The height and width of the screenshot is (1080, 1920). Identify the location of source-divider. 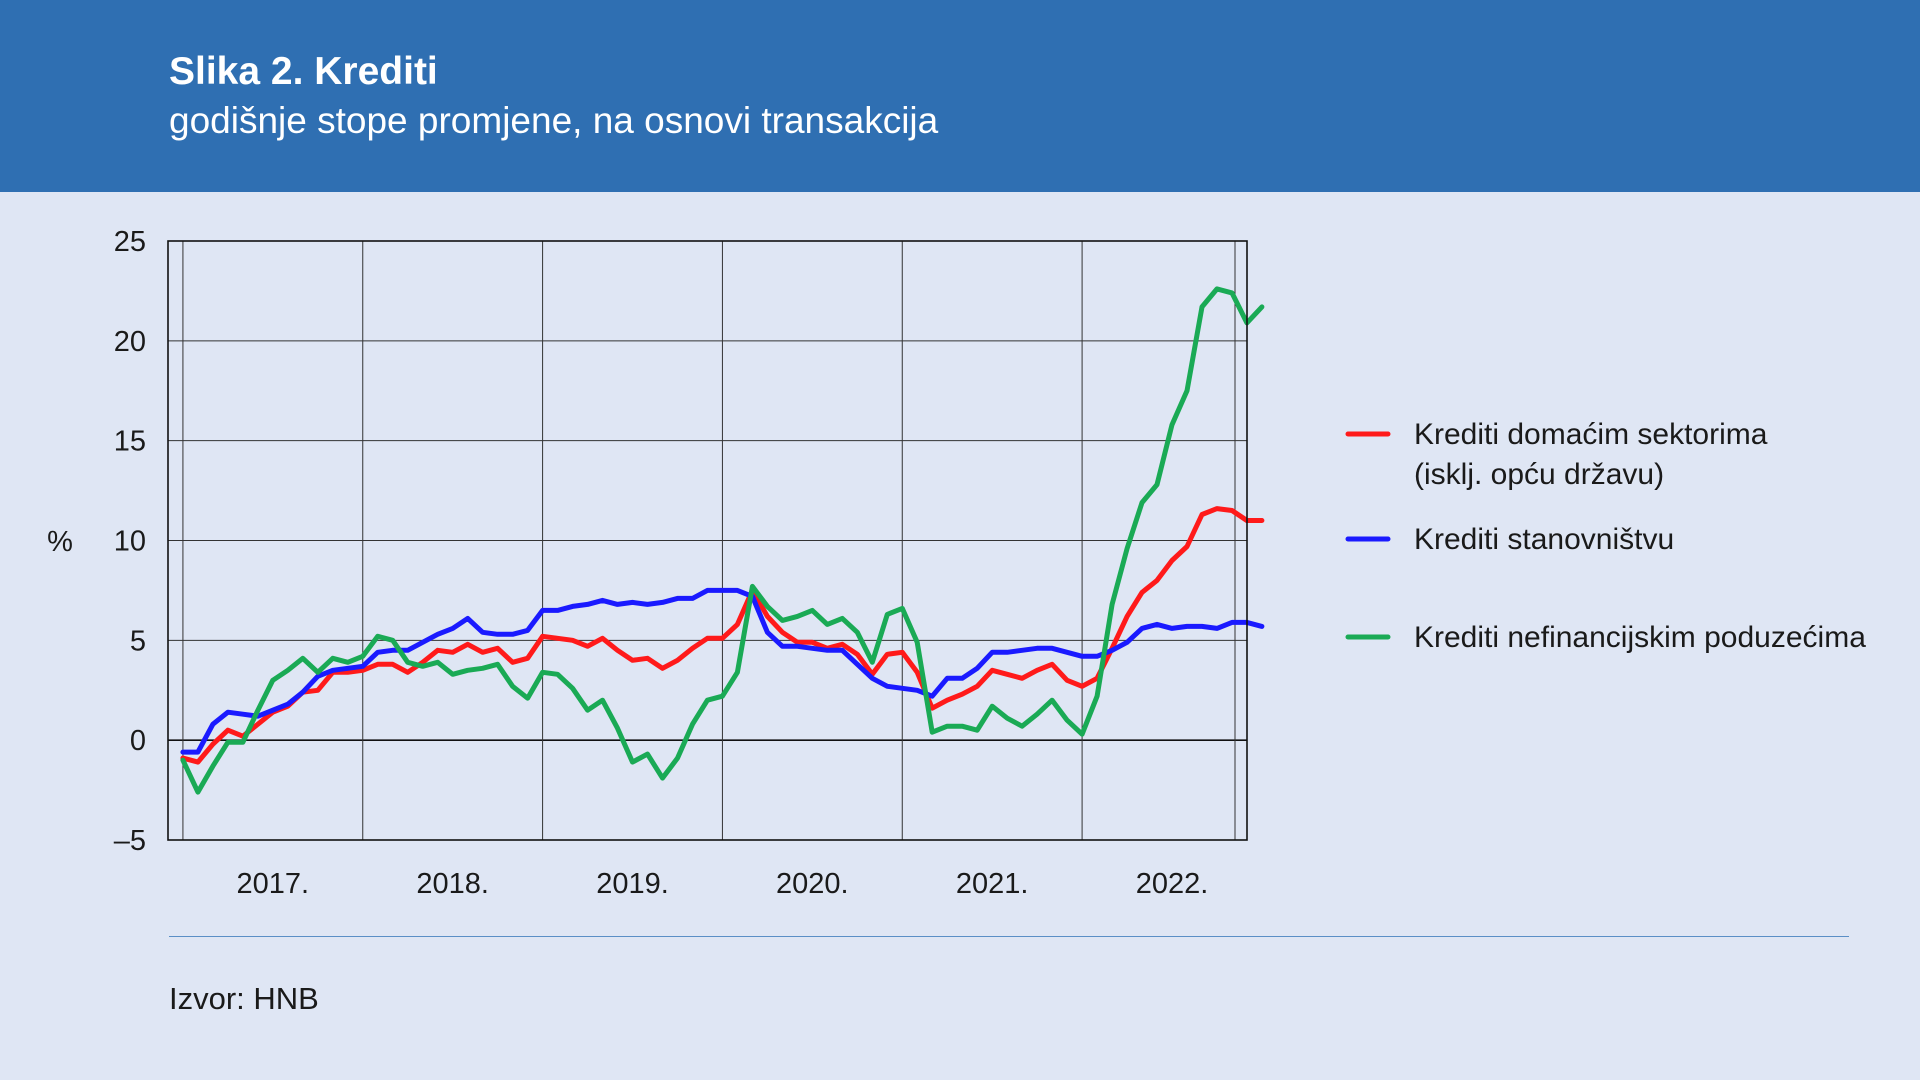
(1009, 936).